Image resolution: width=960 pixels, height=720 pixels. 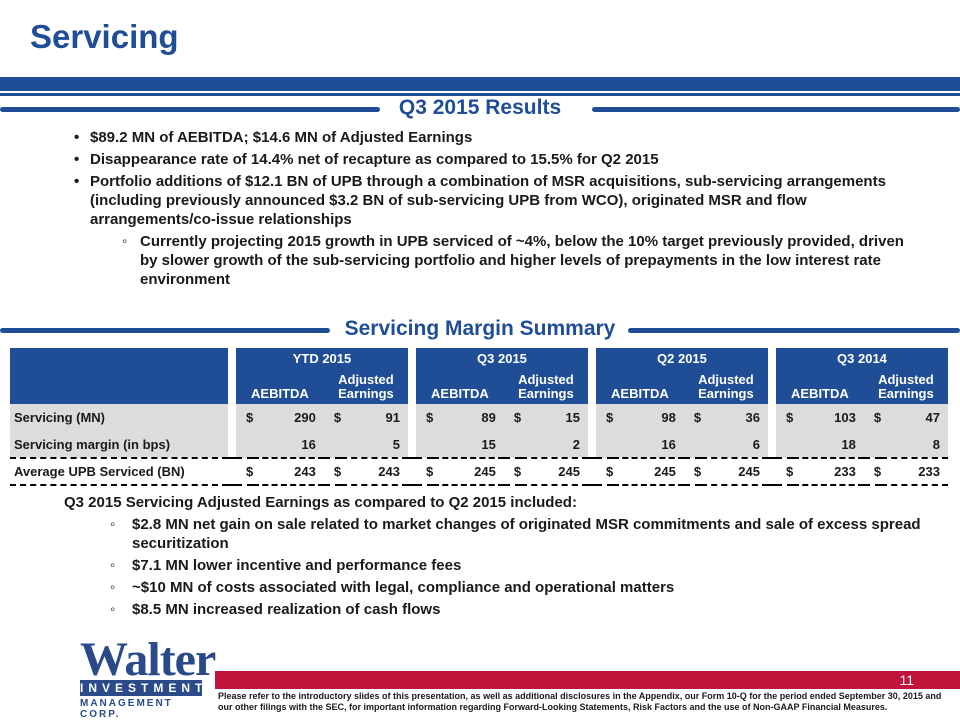 What do you see at coordinates (119, 376) in the screenshot?
I see `table-corner` at bounding box center [119, 376].